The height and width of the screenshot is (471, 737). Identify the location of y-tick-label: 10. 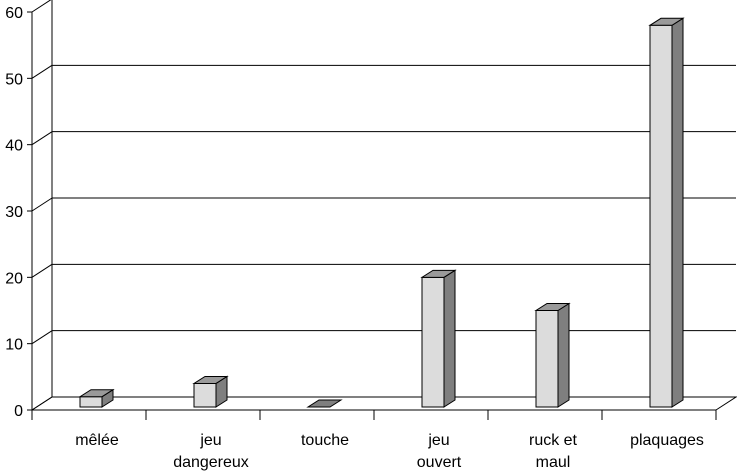
(14, 345).